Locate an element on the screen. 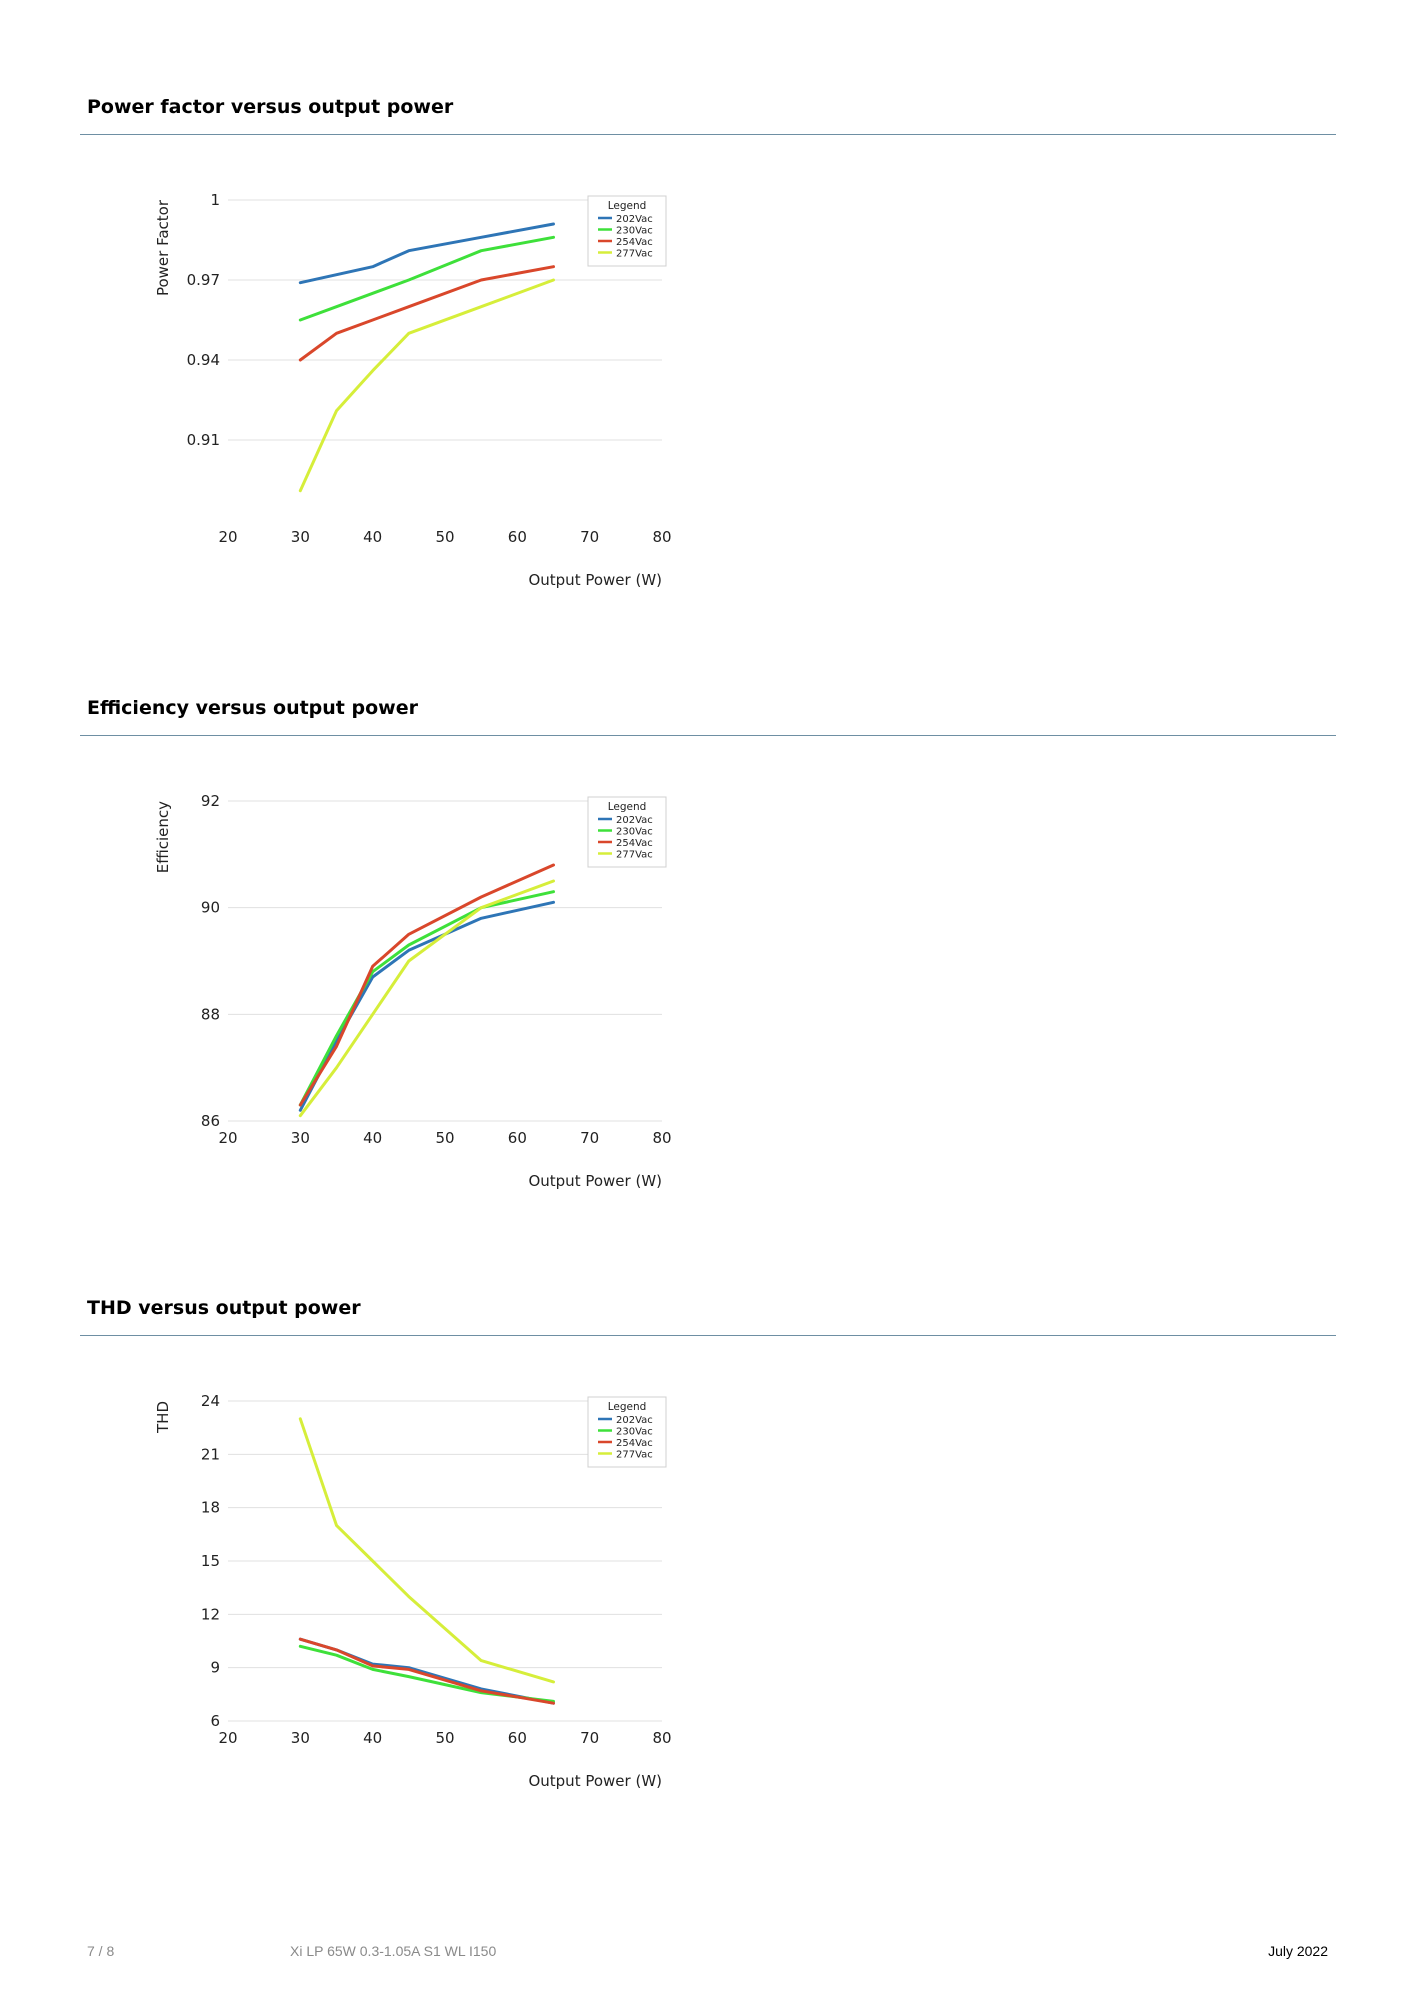  section-title-thd: THD versus output power is located at coordinates (224, 1308).